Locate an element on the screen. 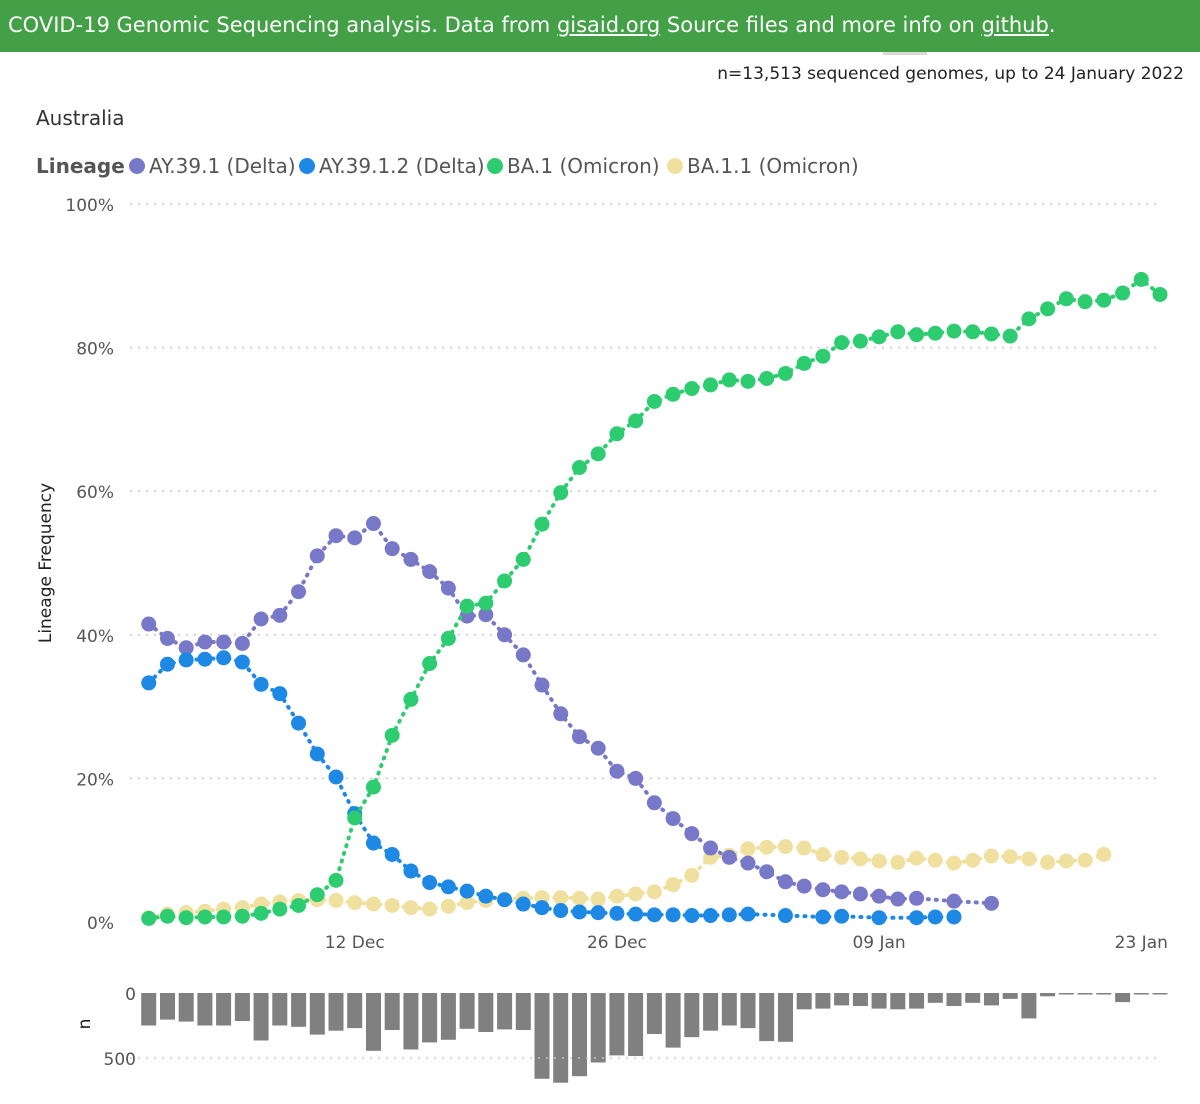 Image resolution: width=1200 pixels, height=1104 pixels. x-tick-label: 26 Dec is located at coordinates (617, 943).